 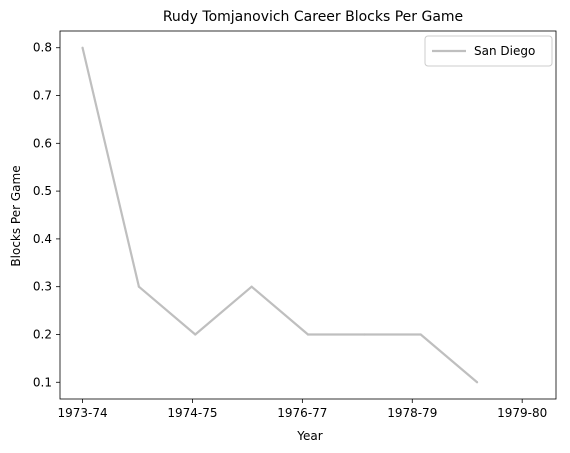 What do you see at coordinates (42, 143) in the screenshot?
I see `y-tick-label: 0.6` at bounding box center [42, 143].